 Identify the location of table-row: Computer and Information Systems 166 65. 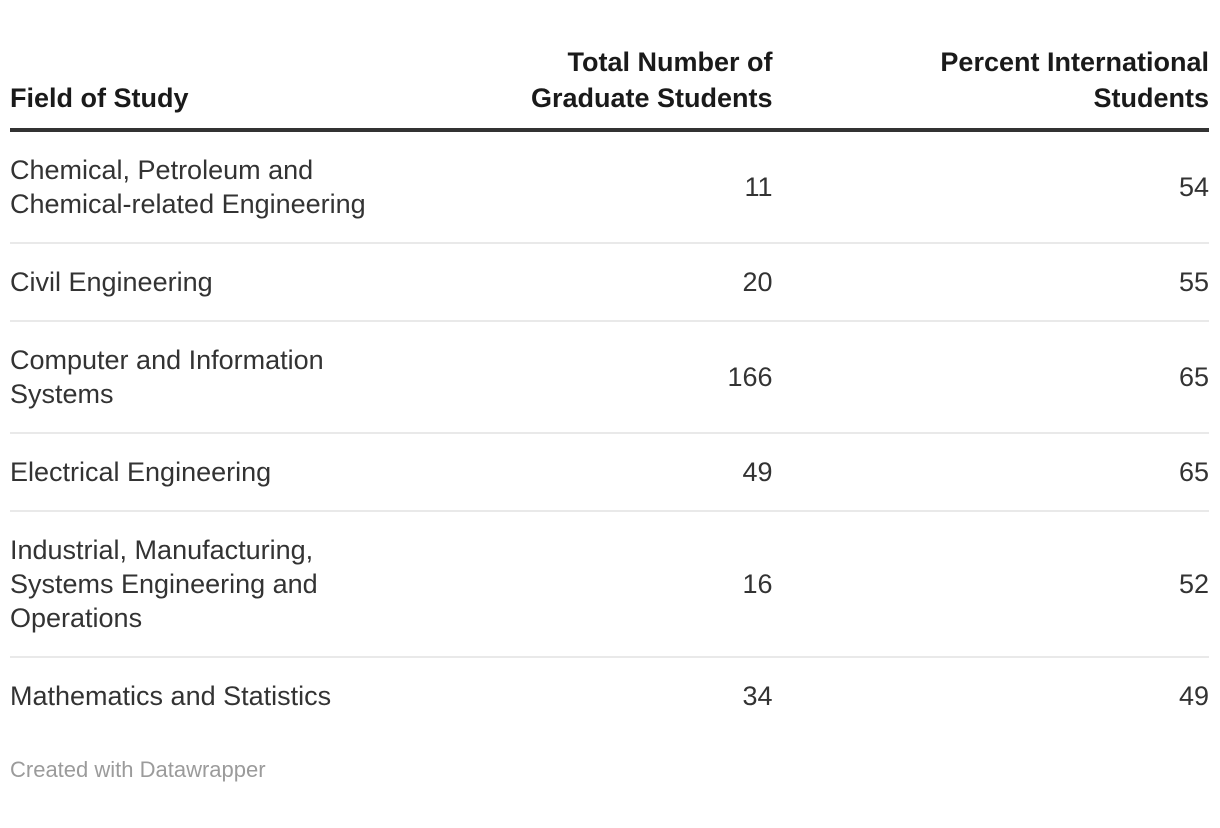
(609, 377).